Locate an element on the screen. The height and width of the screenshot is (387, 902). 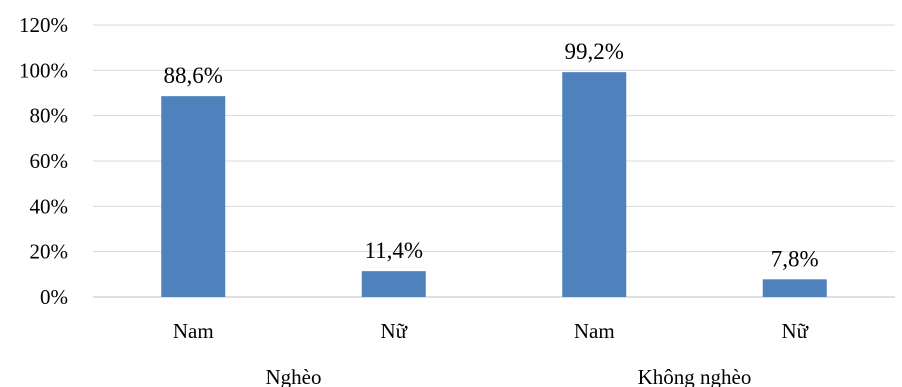
y-tick-label: 0% is located at coordinates (54, 297).